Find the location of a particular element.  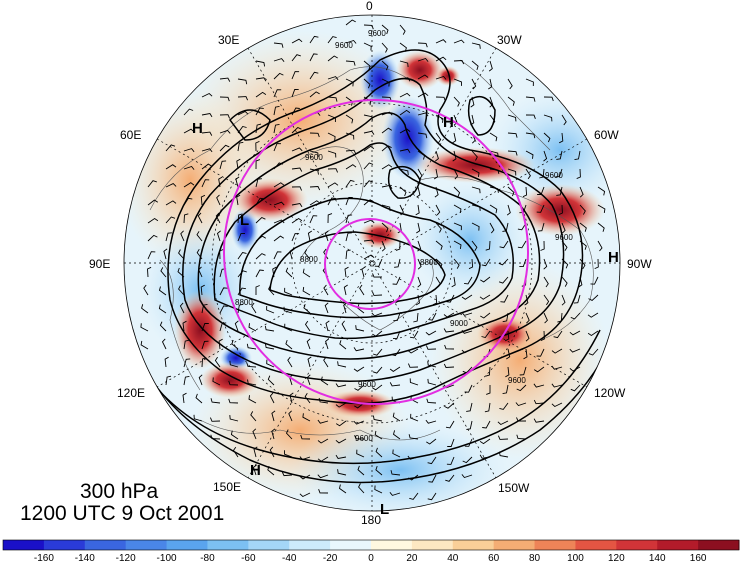

longitude-label-60w: 60W is located at coordinates (606, 135).